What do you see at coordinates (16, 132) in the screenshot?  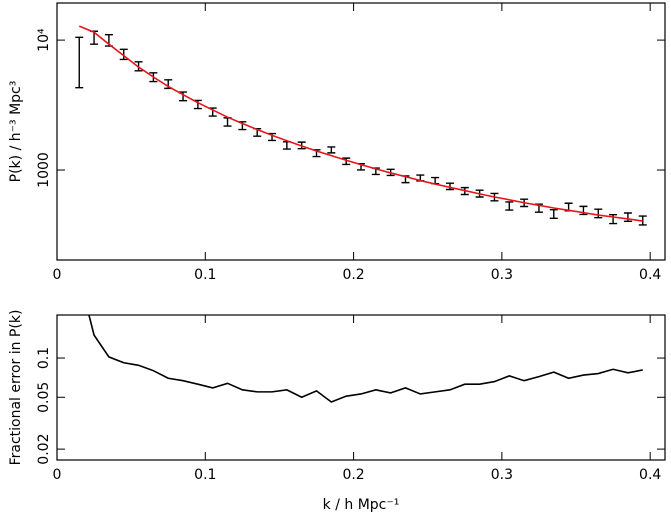 I see `y-axis-title: P(k) / h⁻³ Mpc³` at bounding box center [16, 132].